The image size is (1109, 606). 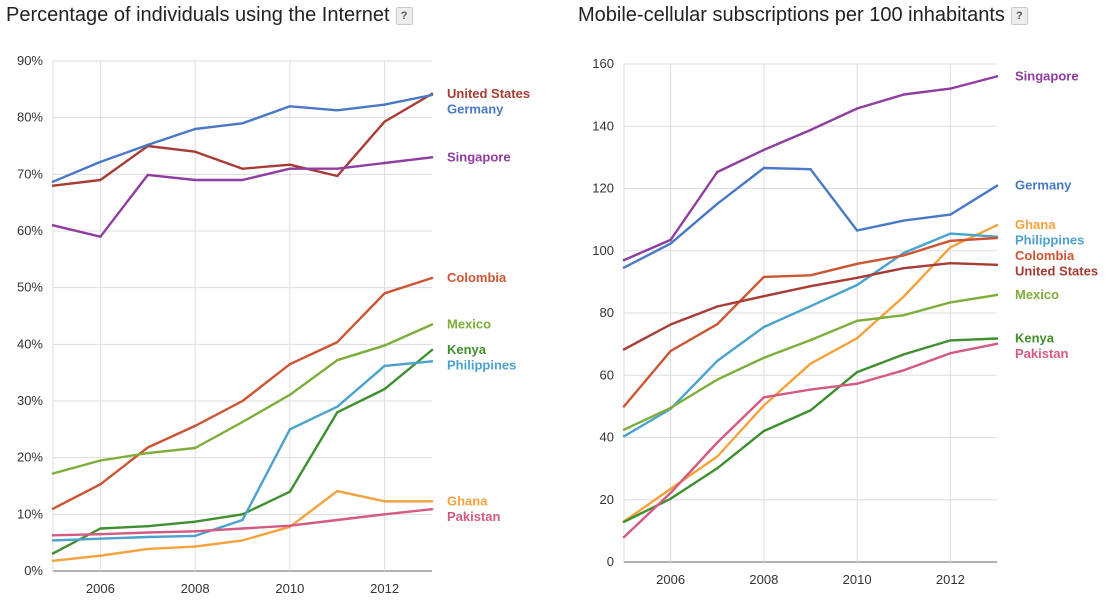 What do you see at coordinates (607, 312) in the screenshot?
I see `y-tick-label: 80` at bounding box center [607, 312].